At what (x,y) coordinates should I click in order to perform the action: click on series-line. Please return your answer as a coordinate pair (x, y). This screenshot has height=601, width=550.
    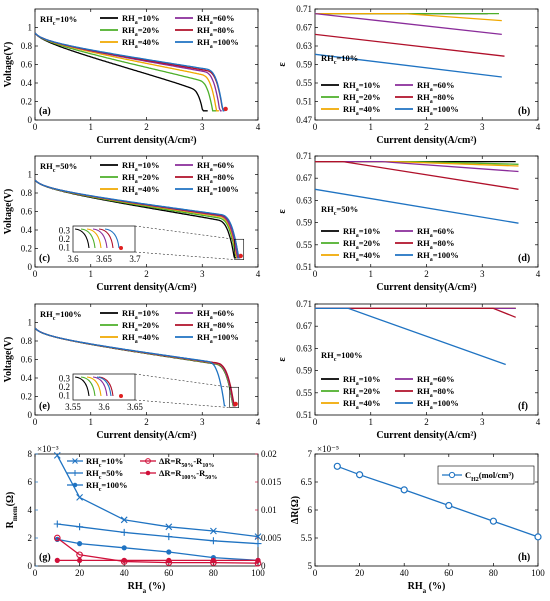
    Looking at the image, I should click on (158, 534).